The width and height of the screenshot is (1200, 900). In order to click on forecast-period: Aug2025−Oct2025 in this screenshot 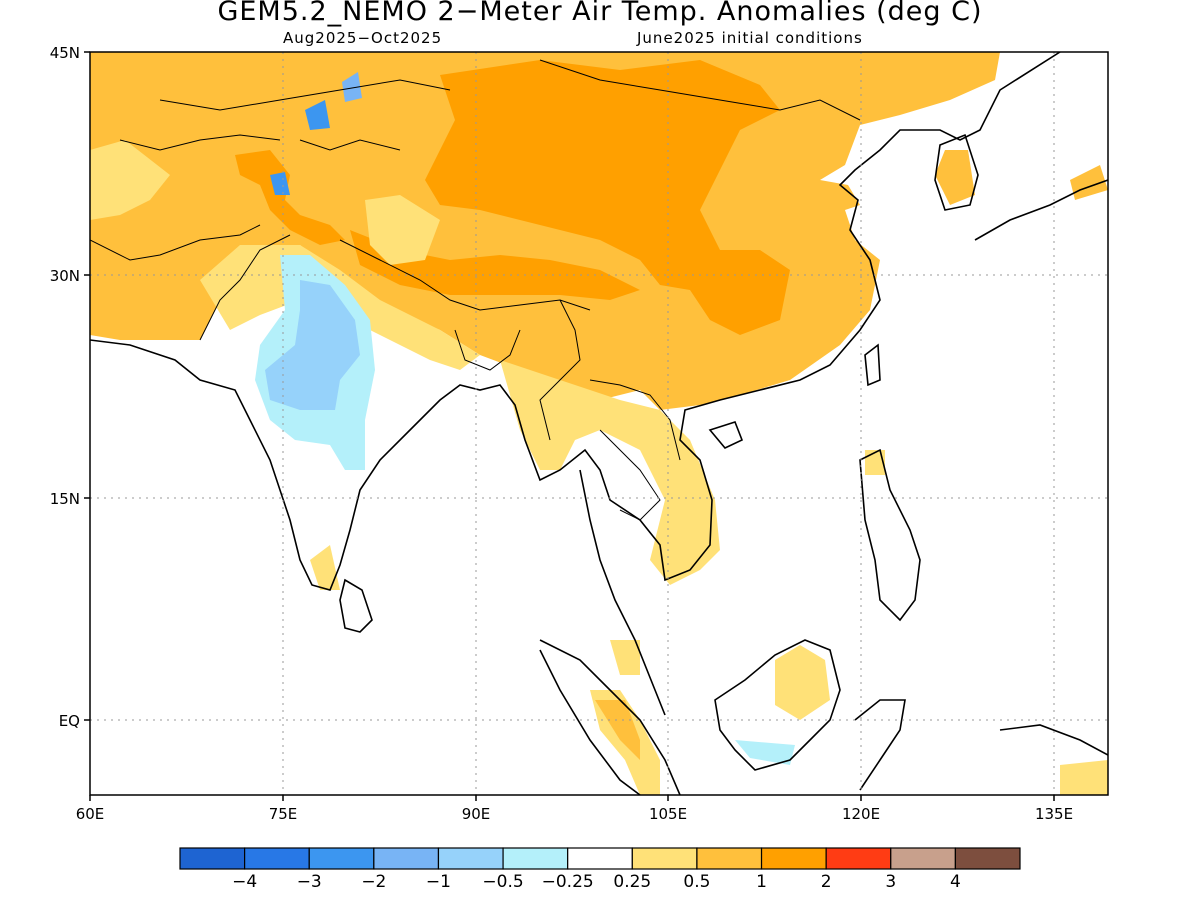, I will do `click(363, 38)`.